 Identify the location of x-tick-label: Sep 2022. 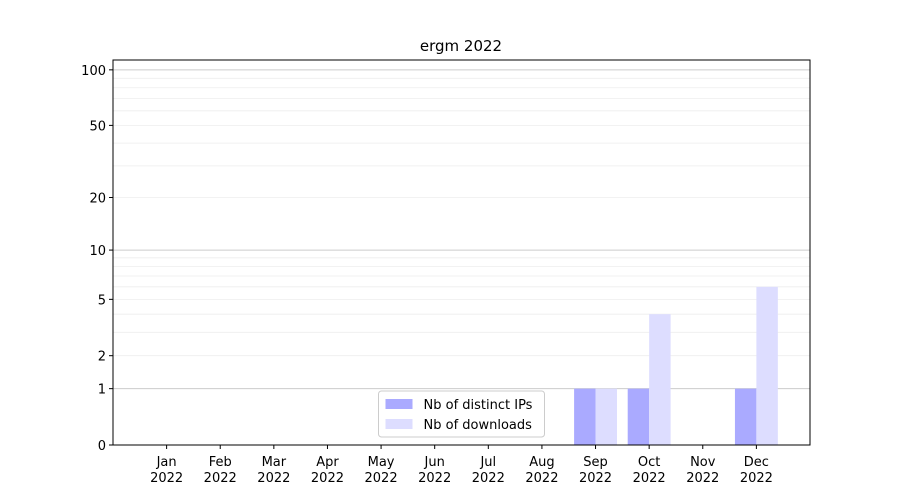
(595, 470).